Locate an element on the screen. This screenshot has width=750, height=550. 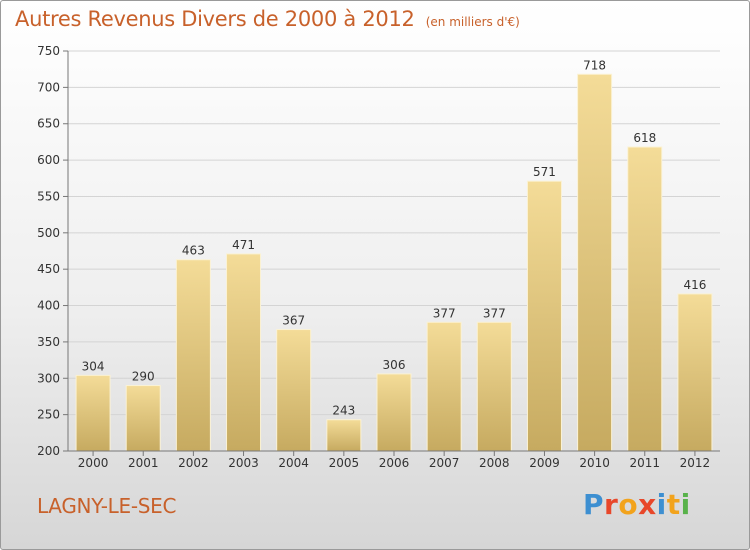
chart-subtitle: (en milliers d'€) is located at coordinates (472, 22).